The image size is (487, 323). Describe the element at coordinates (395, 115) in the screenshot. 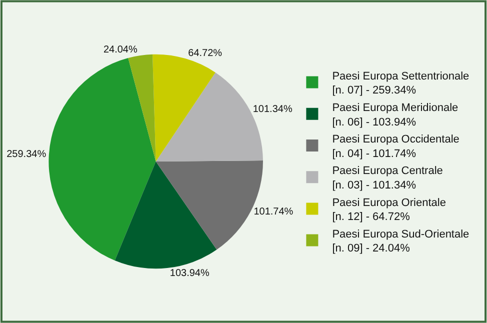

I see `legend-label: Paesi Europa Meridionale [n. 06] - 103.94%` at that location.